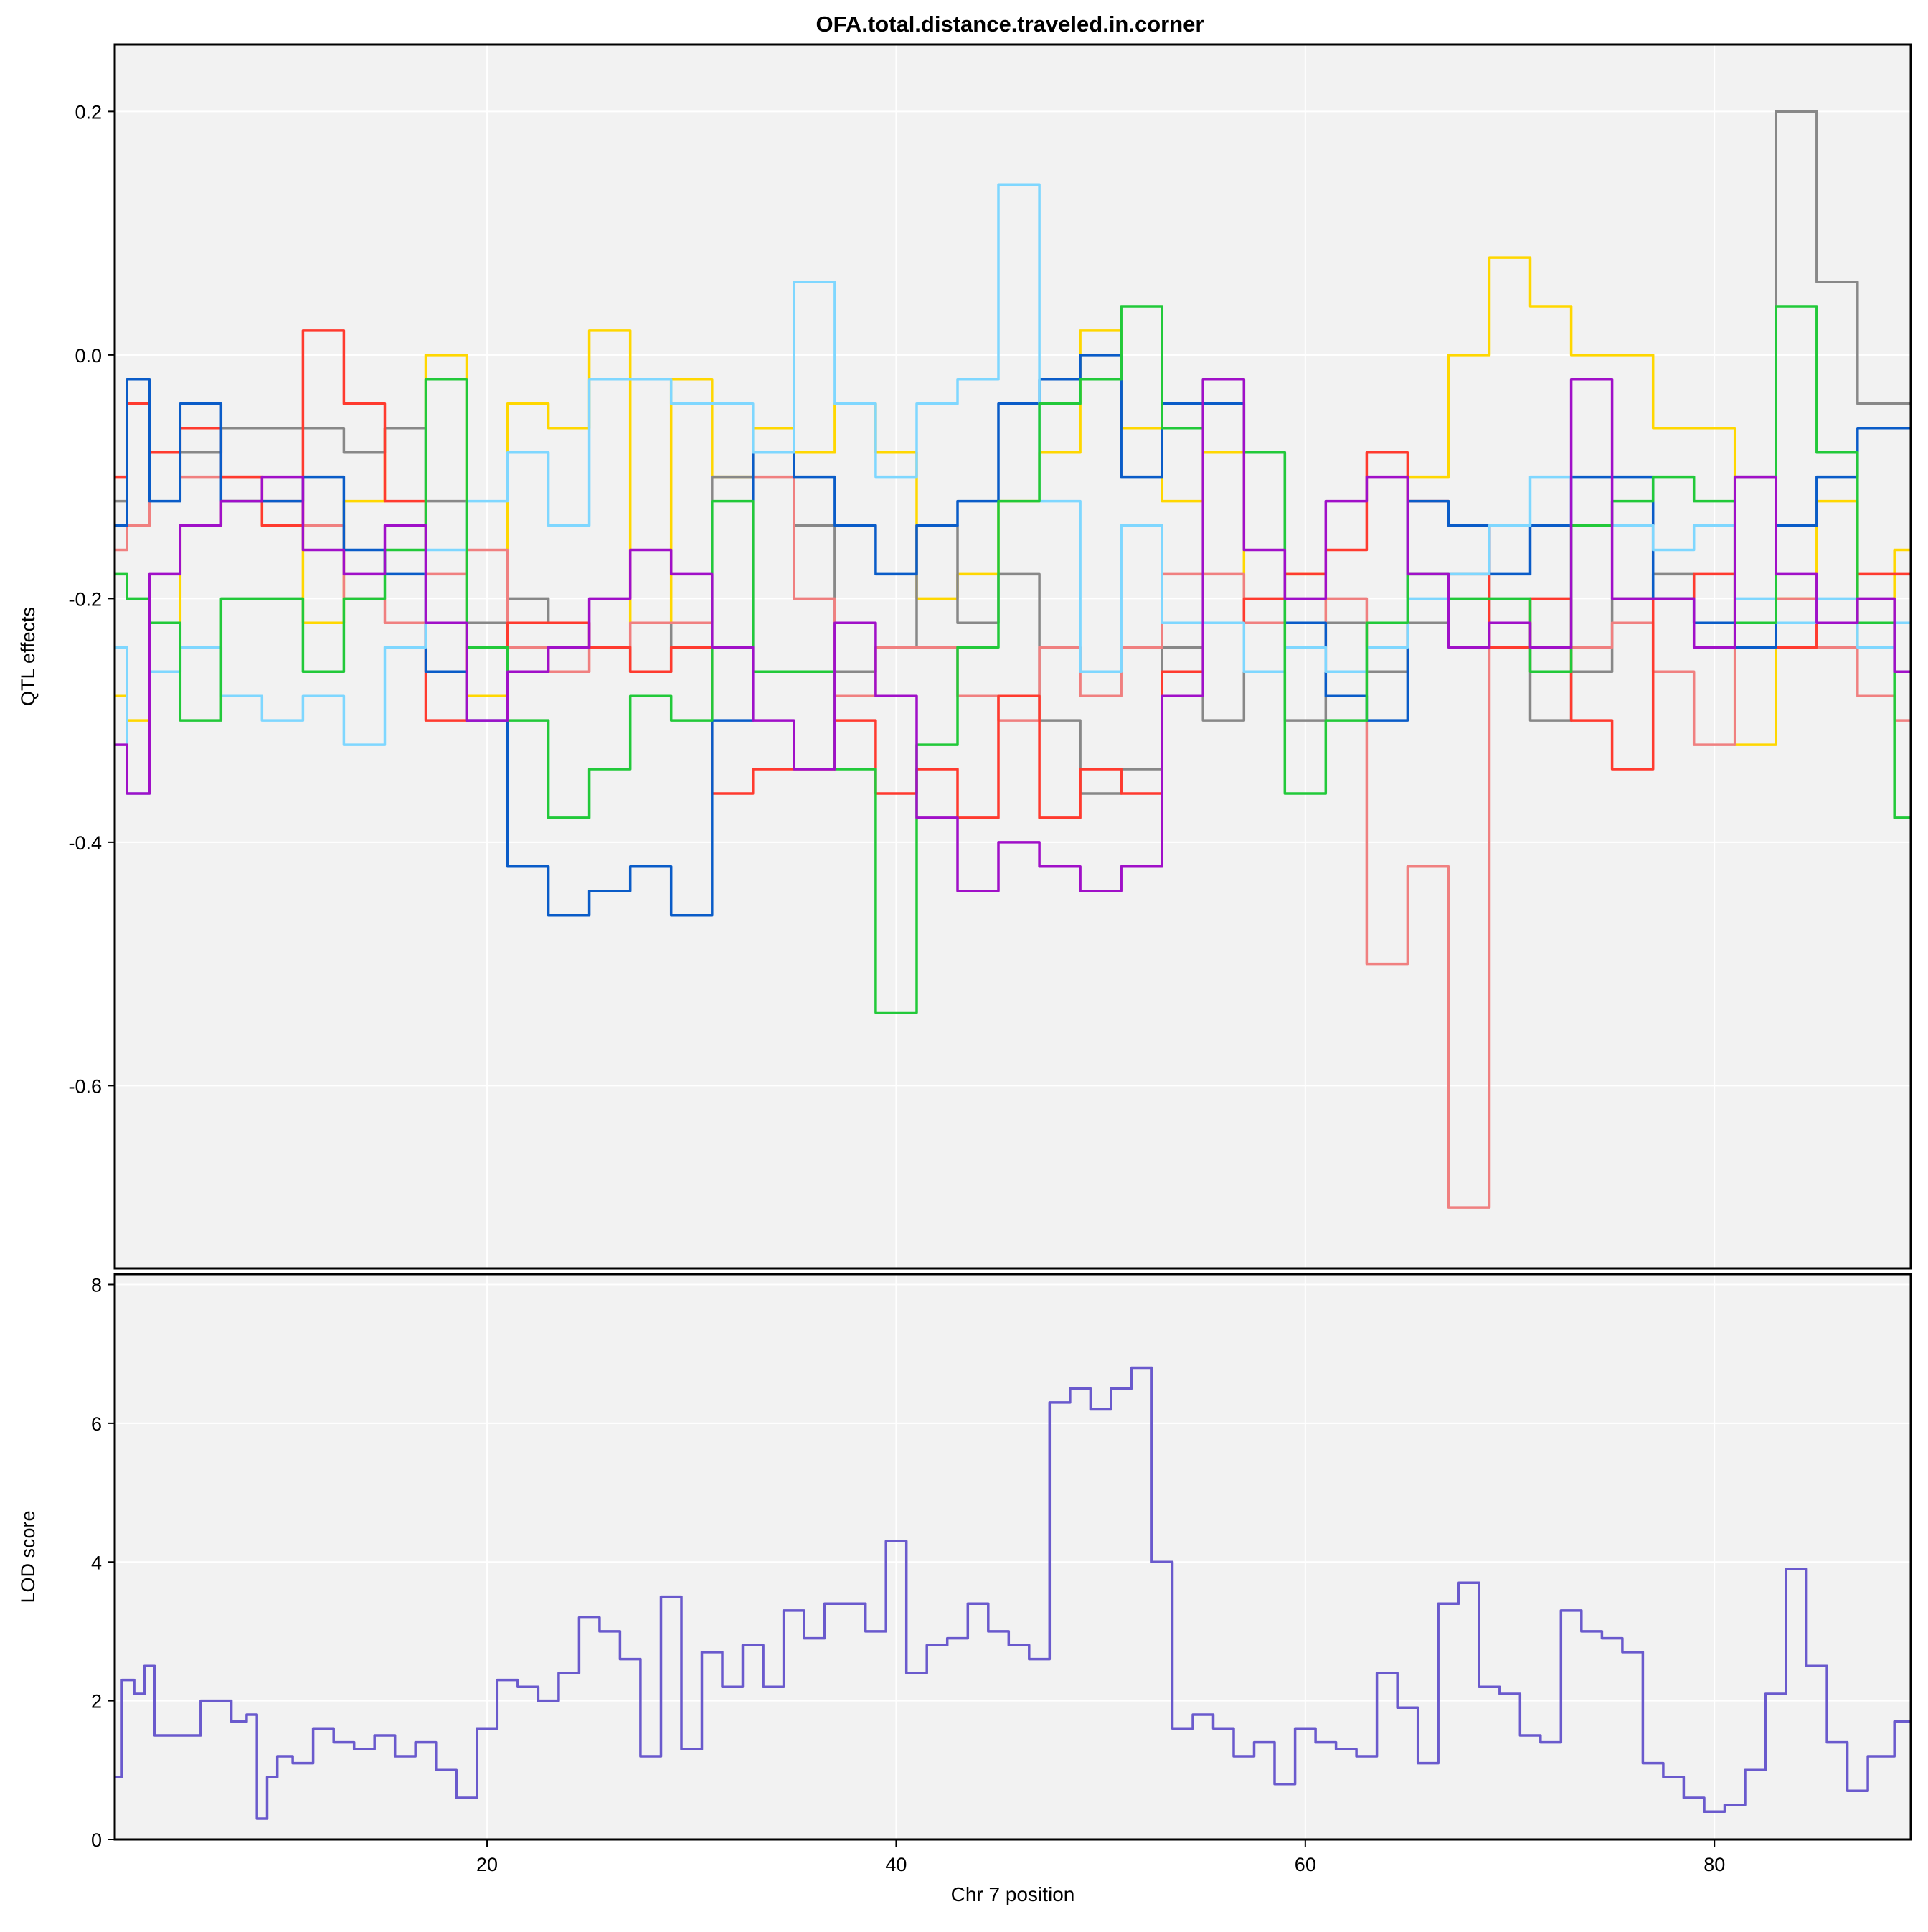 This screenshot has width=1928, height=1932. Describe the element at coordinates (103, 1563) in the screenshot. I see `lod-y-ticks: 0 2 4 6 8` at that location.